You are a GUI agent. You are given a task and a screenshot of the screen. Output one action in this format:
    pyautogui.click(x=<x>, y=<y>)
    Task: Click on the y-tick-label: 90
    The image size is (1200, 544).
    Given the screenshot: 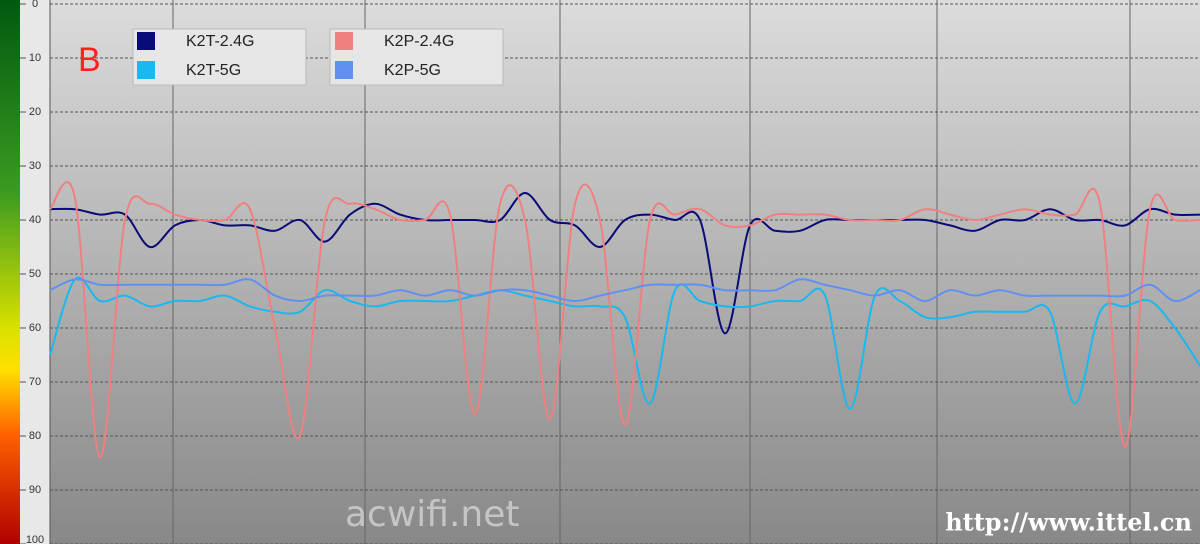 What is the action you would take?
    pyautogui.click(x=35, y=490)
    